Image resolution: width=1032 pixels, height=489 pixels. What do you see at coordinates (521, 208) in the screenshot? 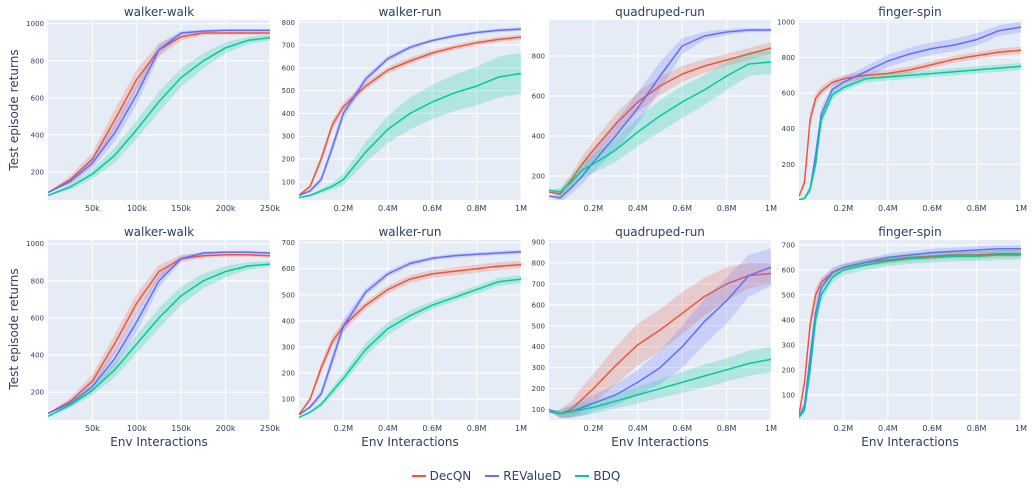
I see `subplot-2-x-tick-label: 1M` at bounding box center [521, 208].